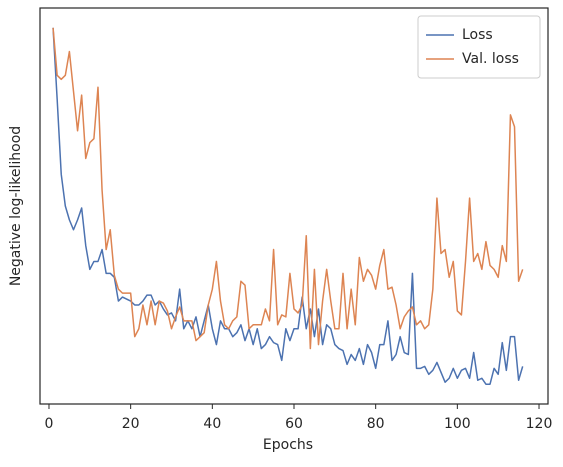 The image size is (563, 467). Describe the element at coordinates (539, 424) in the screenshot. I see `x-tick-label: 120` at that location.